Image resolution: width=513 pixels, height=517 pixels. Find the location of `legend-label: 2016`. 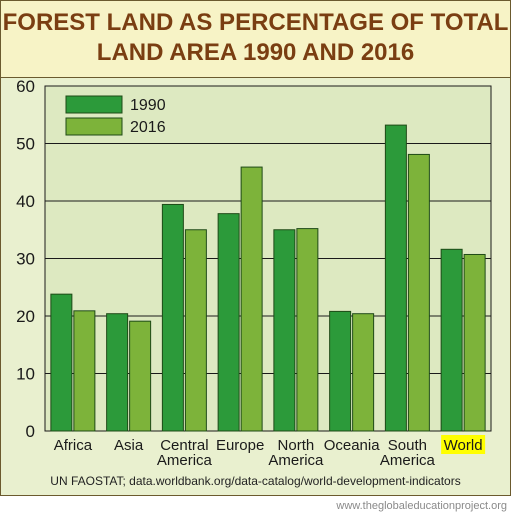

legend-label: 2016 is located at coordinates (148, 127).